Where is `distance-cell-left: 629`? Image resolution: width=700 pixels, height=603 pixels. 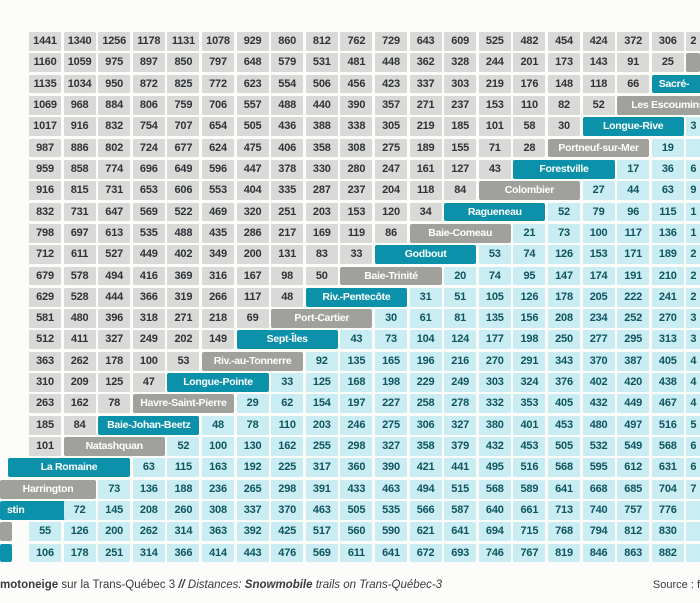 distance-cell-left: 629 is located at coordinates (45, 297).